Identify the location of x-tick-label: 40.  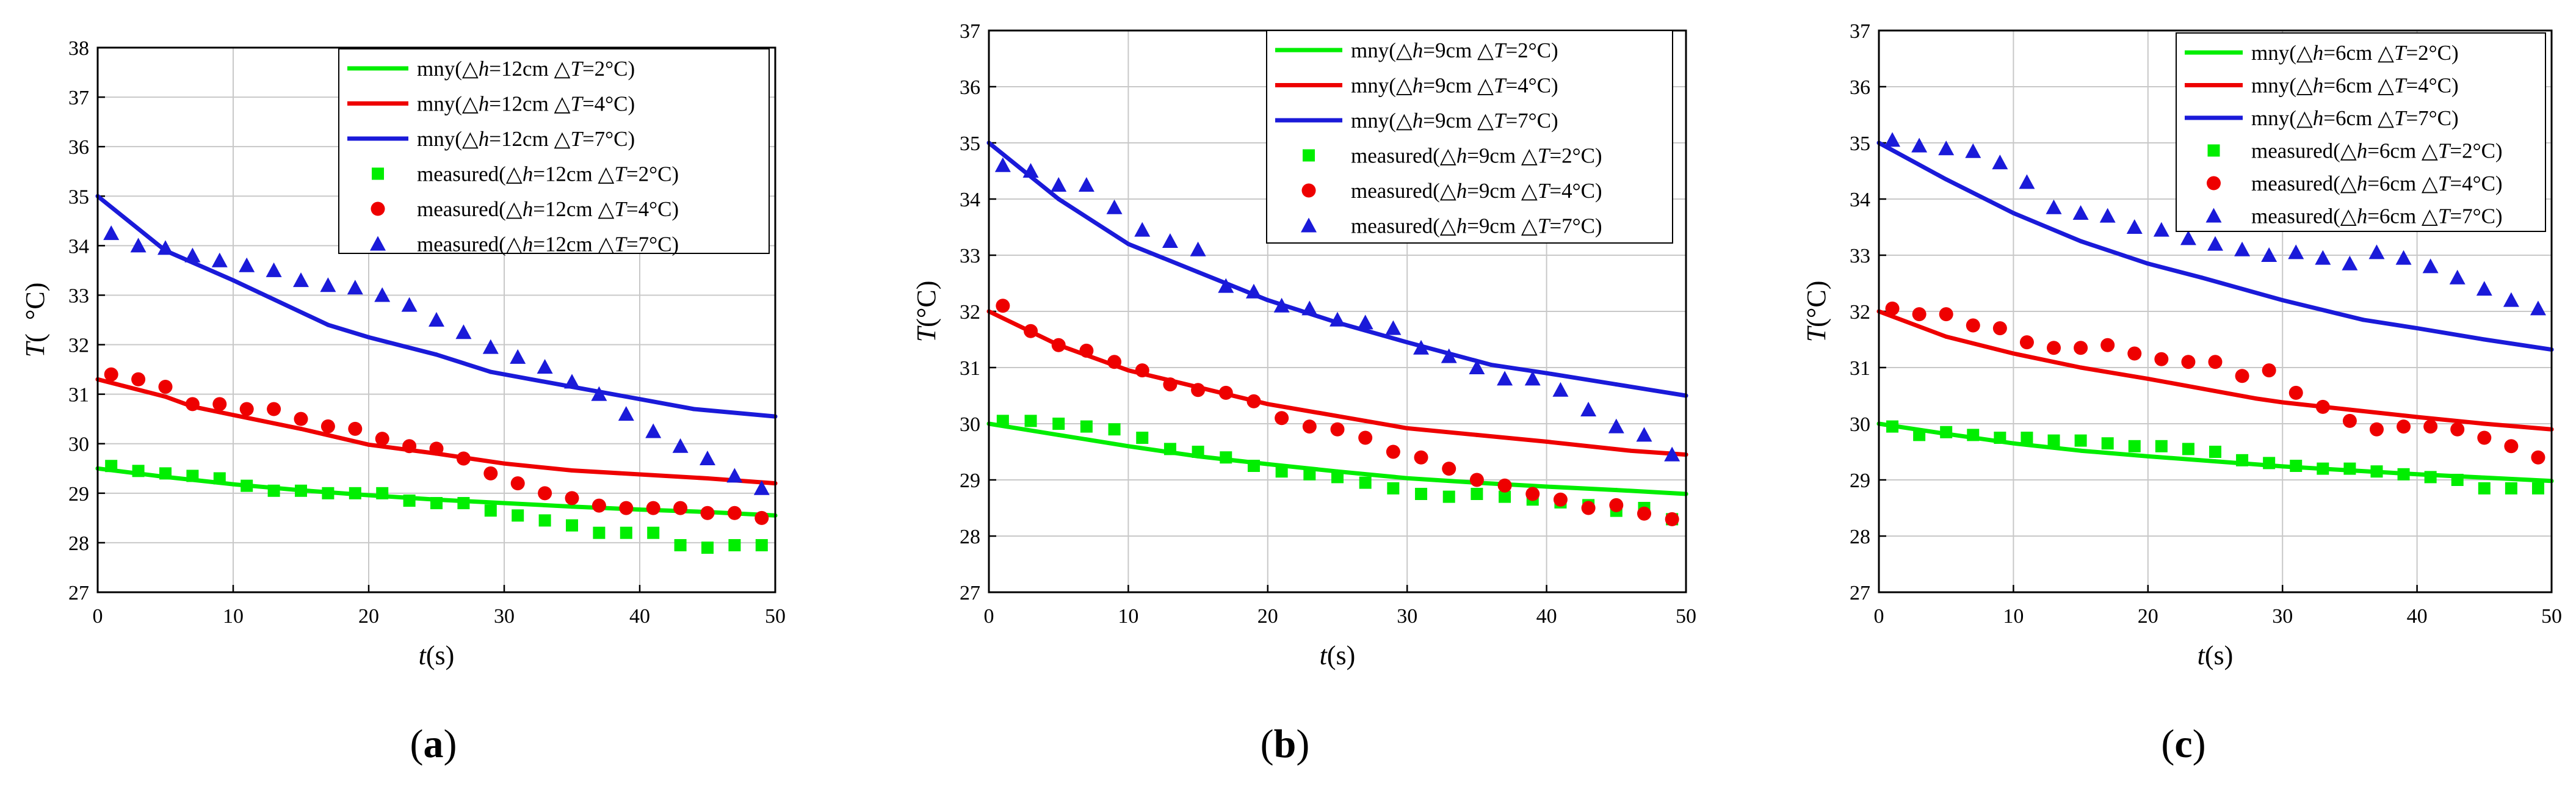
(2417, 616).